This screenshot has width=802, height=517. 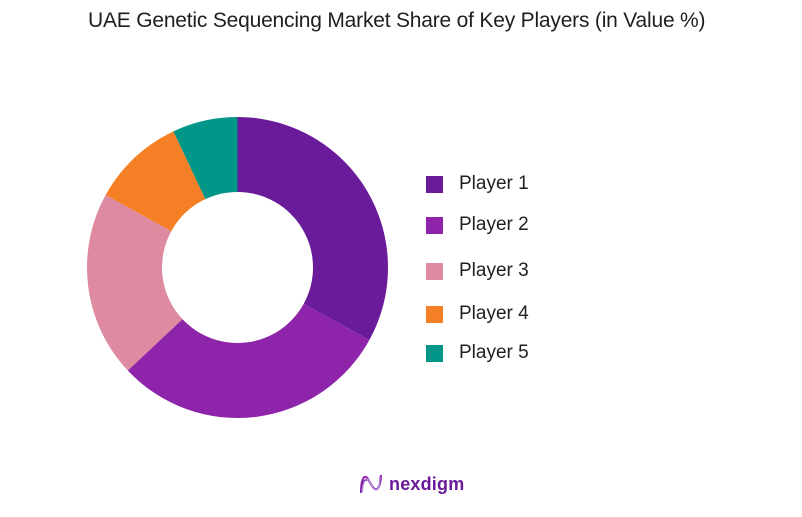 I want to click on legend-label: Player 1, so click(x=494, y=183).